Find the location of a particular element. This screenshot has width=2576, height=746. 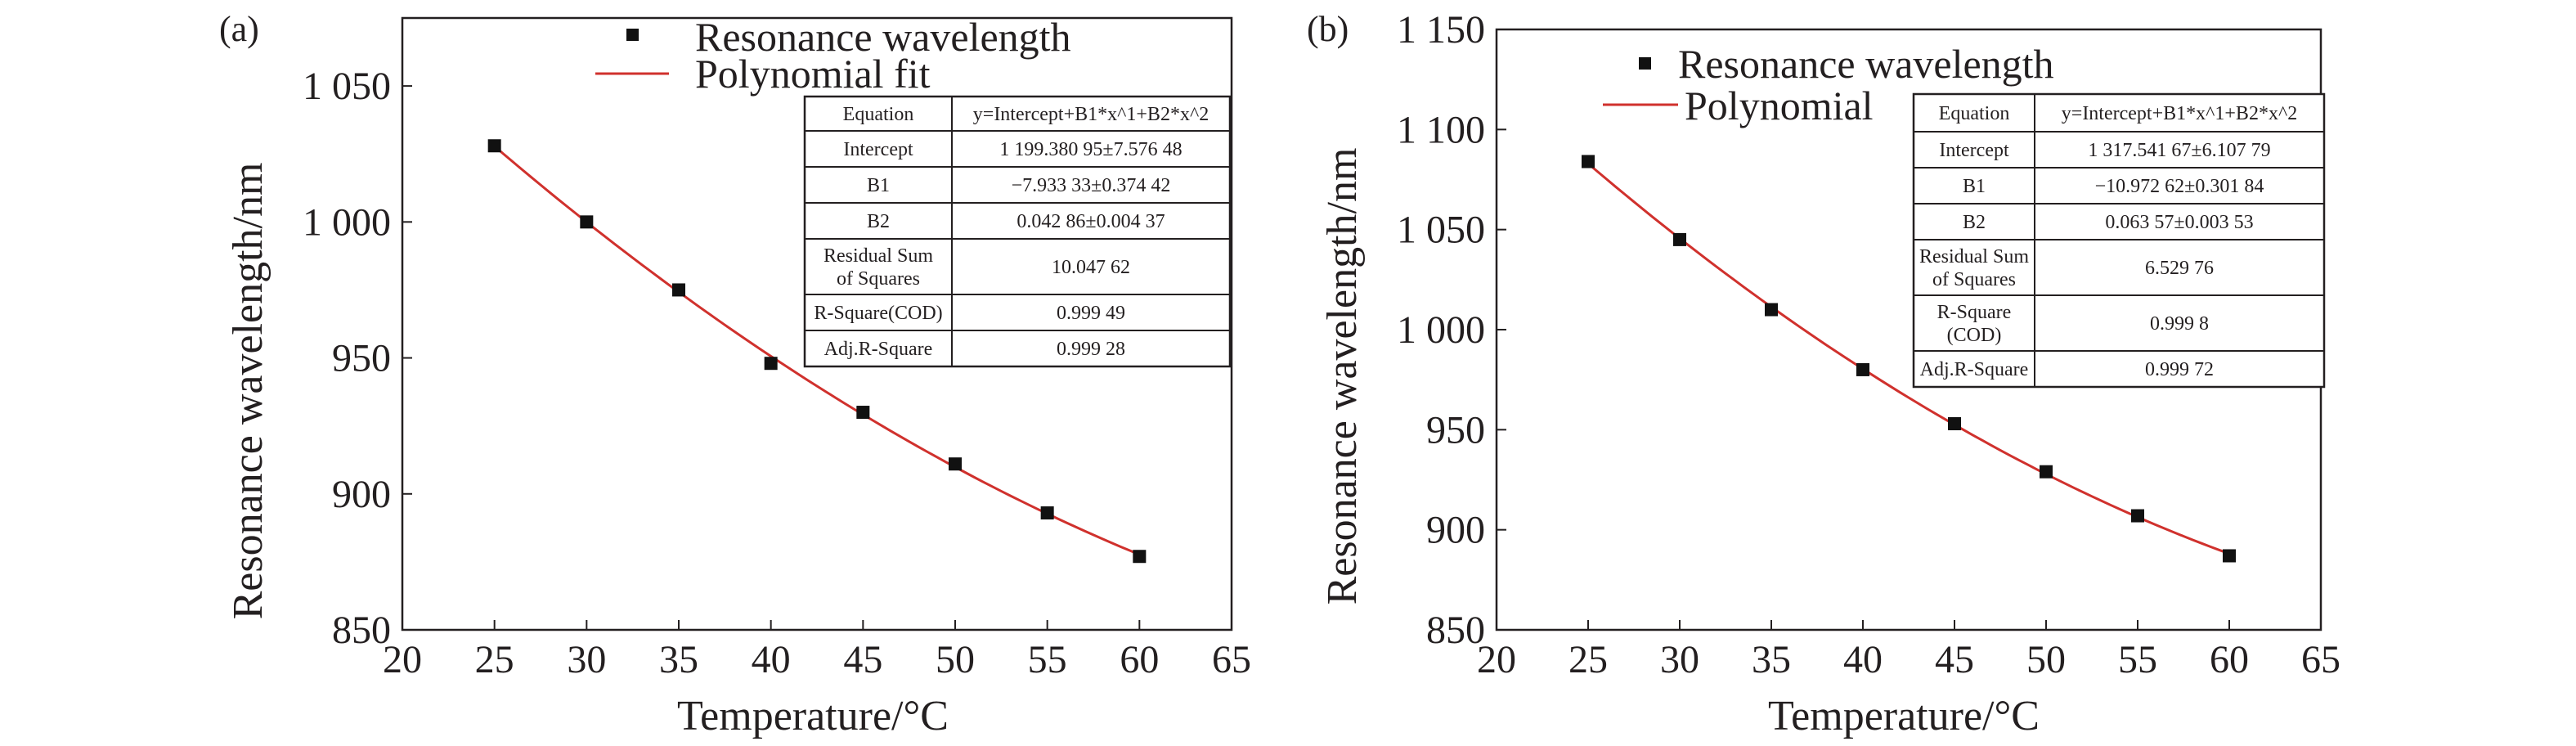

table-frame is located at coordinates (1017, 232).